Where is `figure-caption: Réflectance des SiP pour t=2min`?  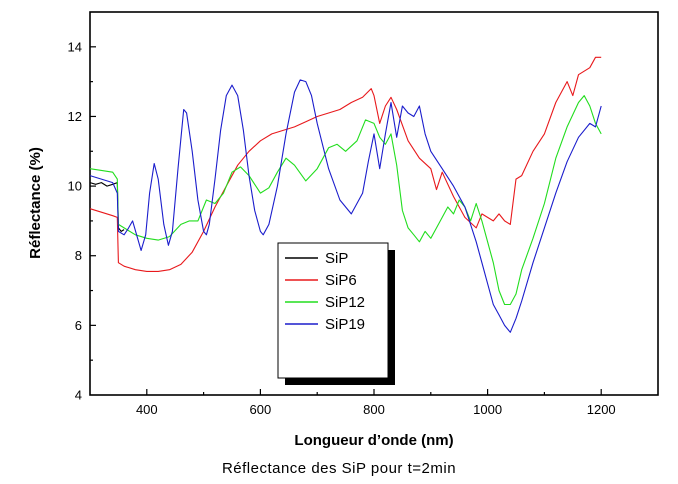
figure-caption: Réflectance des SiP pour t=2min is located at coordinates (339, 468).